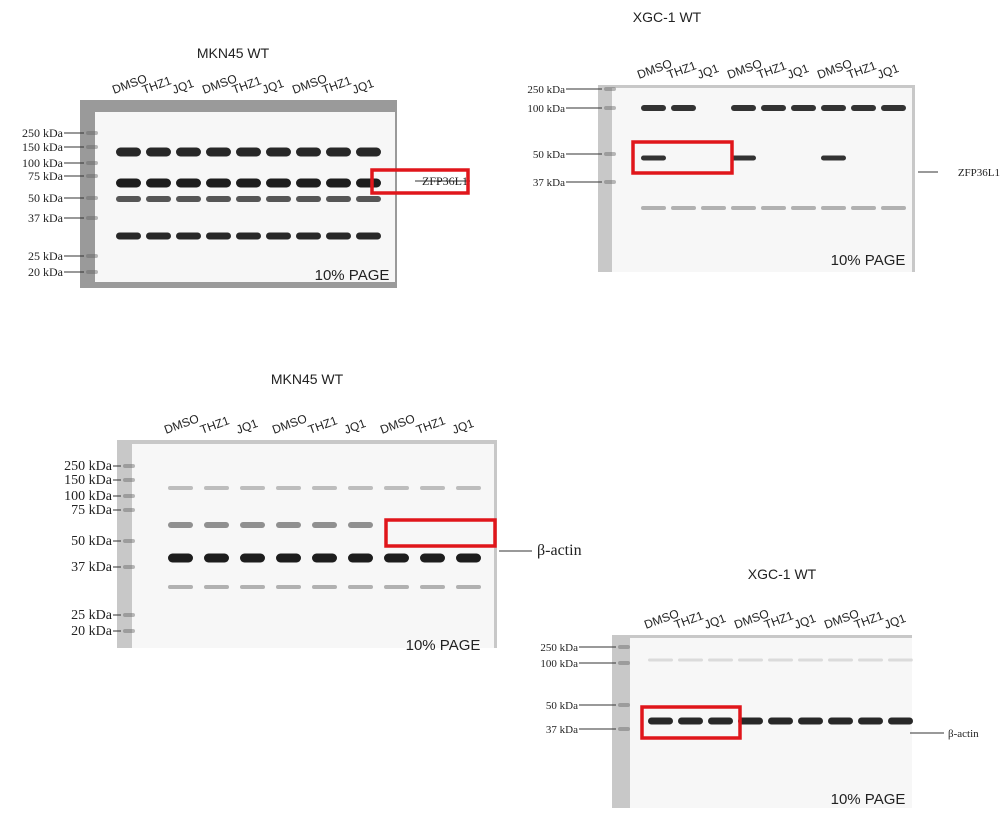  I want to click on marker-label: 50 kDa, so click(562, 706).